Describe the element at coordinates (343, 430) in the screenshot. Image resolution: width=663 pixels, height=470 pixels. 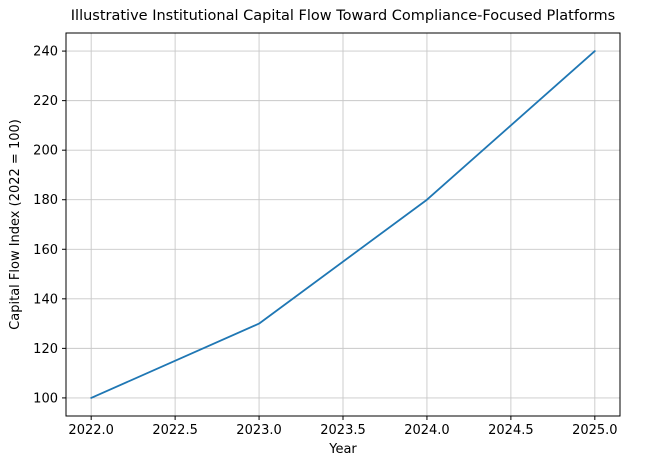
I see `x-tick-label: 2023.5` at that location.